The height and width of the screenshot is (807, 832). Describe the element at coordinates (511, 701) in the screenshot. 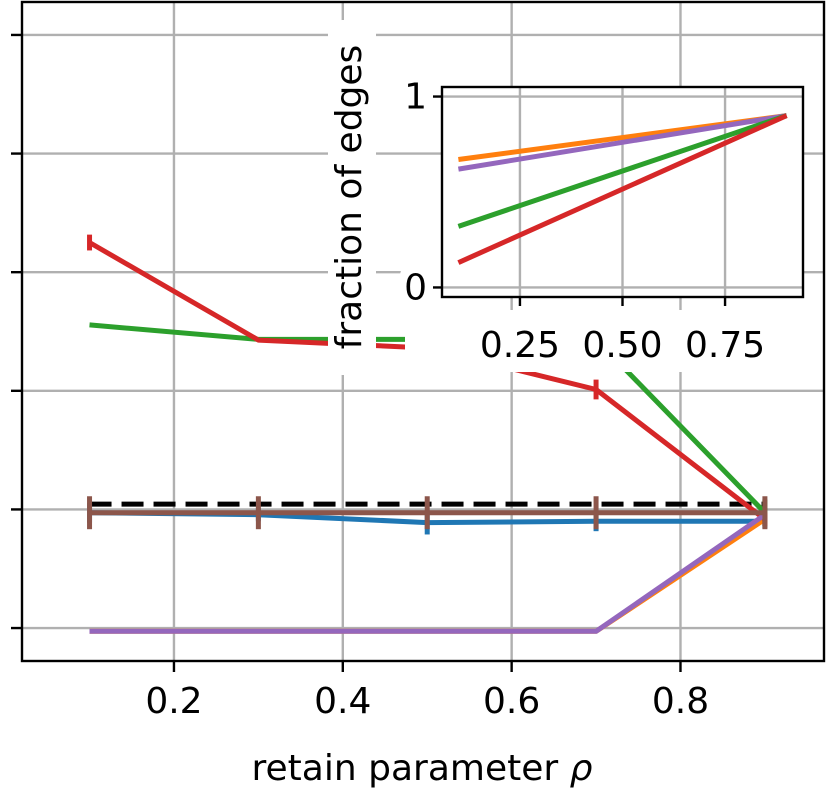

I see `main-x-tick-label-2: 0.6` at that location.